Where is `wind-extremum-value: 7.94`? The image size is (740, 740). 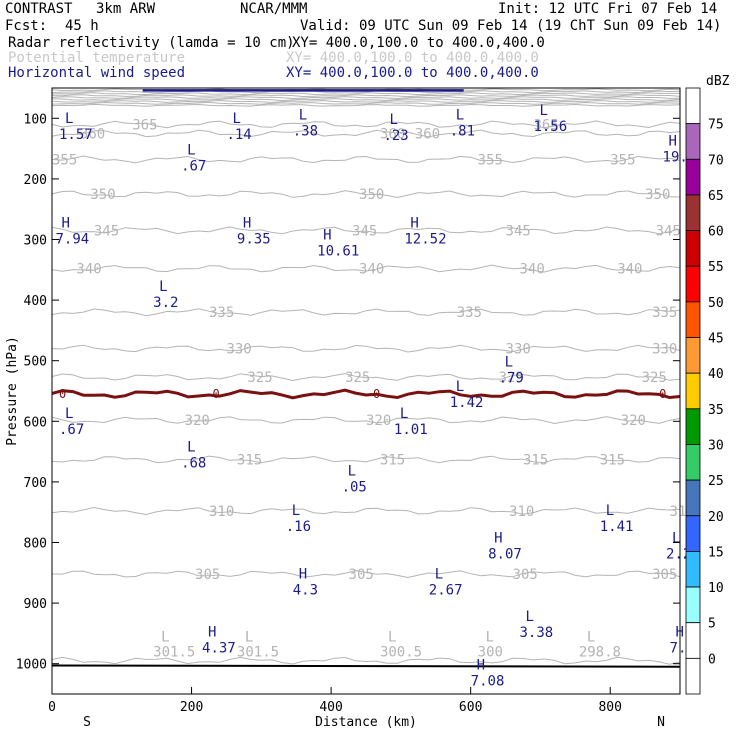 wind-extremum-value: 7.94 is located at coordinates (72, 239).